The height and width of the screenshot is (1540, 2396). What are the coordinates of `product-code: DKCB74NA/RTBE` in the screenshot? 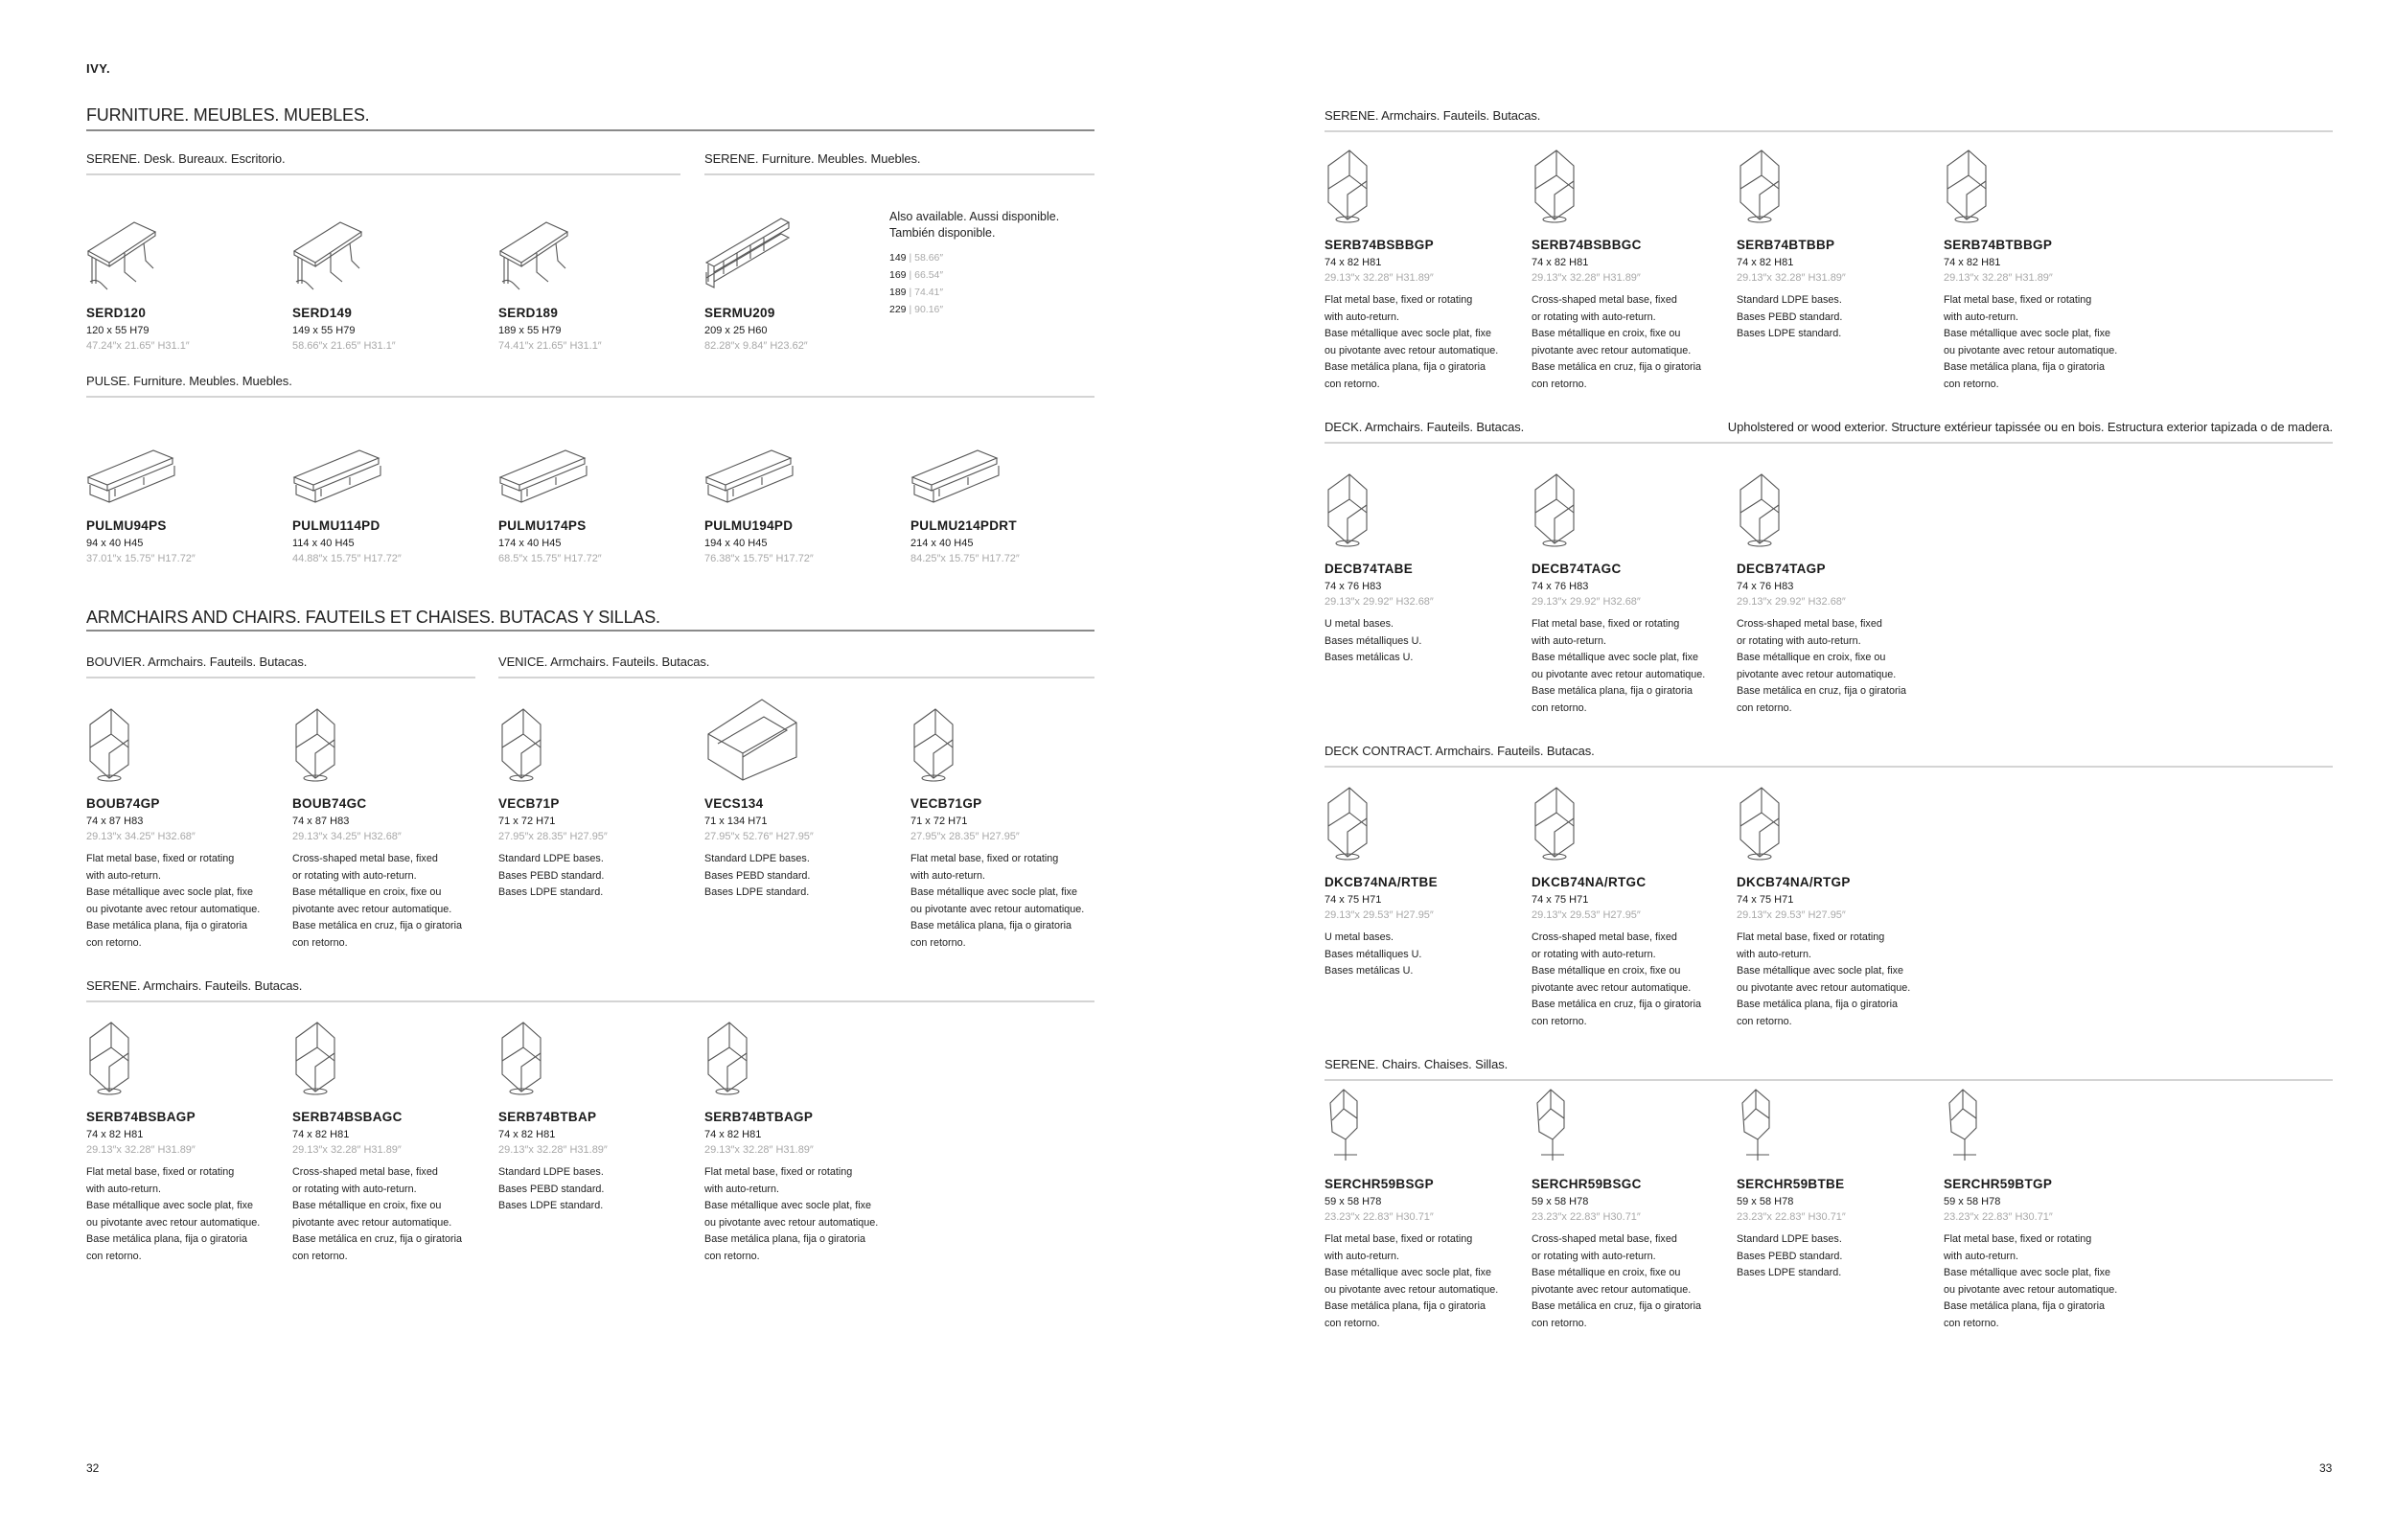 It's located at (1382, 882).